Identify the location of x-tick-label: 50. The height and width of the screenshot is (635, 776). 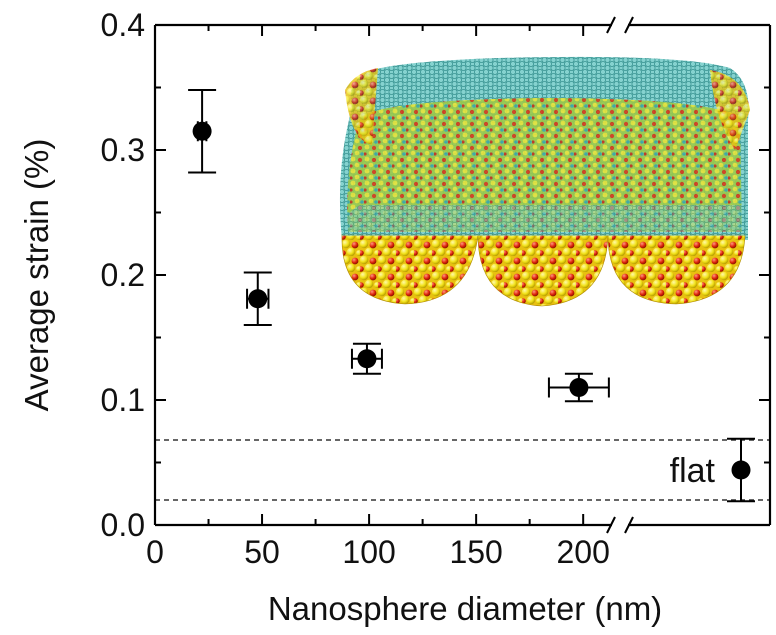
(262, 552).